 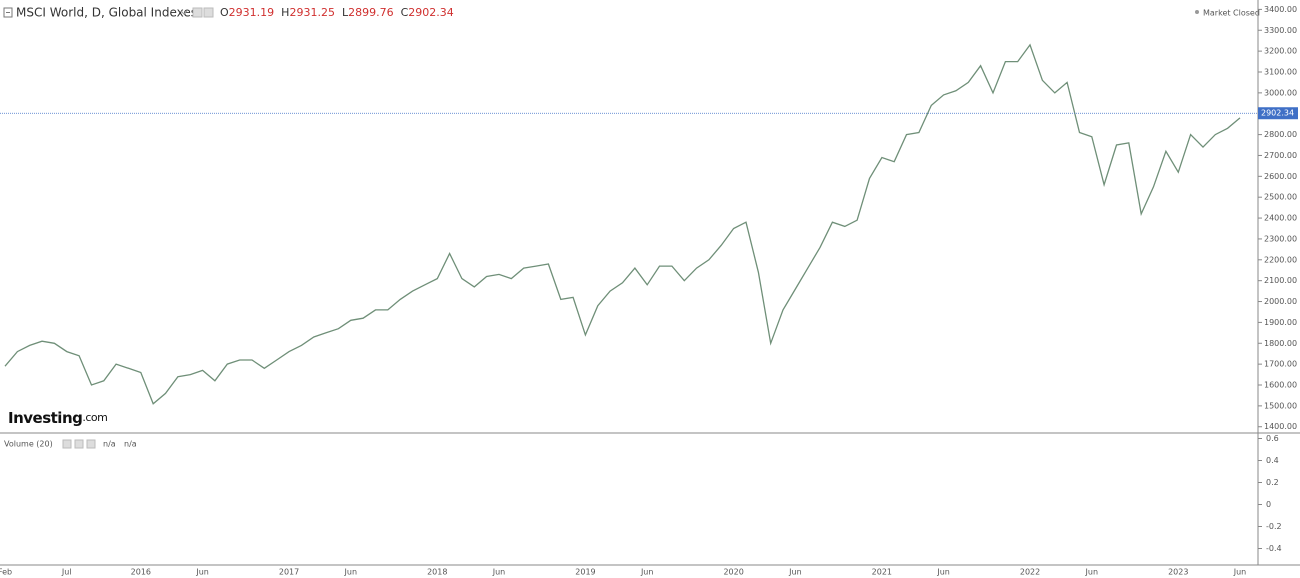 I want to click on x-tick-label: 2021, so click(x=882, y=572).